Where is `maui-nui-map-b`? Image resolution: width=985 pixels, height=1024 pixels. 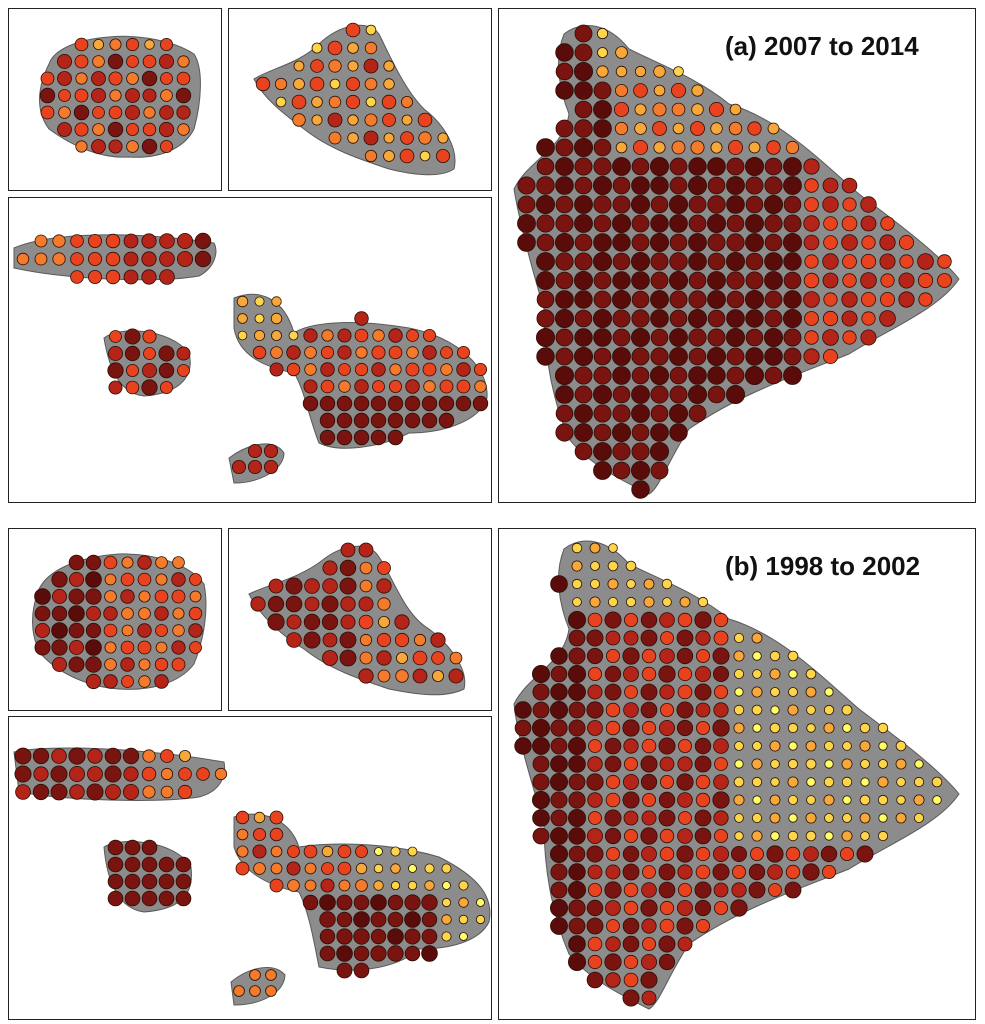
maui-nui-map-b is located at coordinates (252, 876).